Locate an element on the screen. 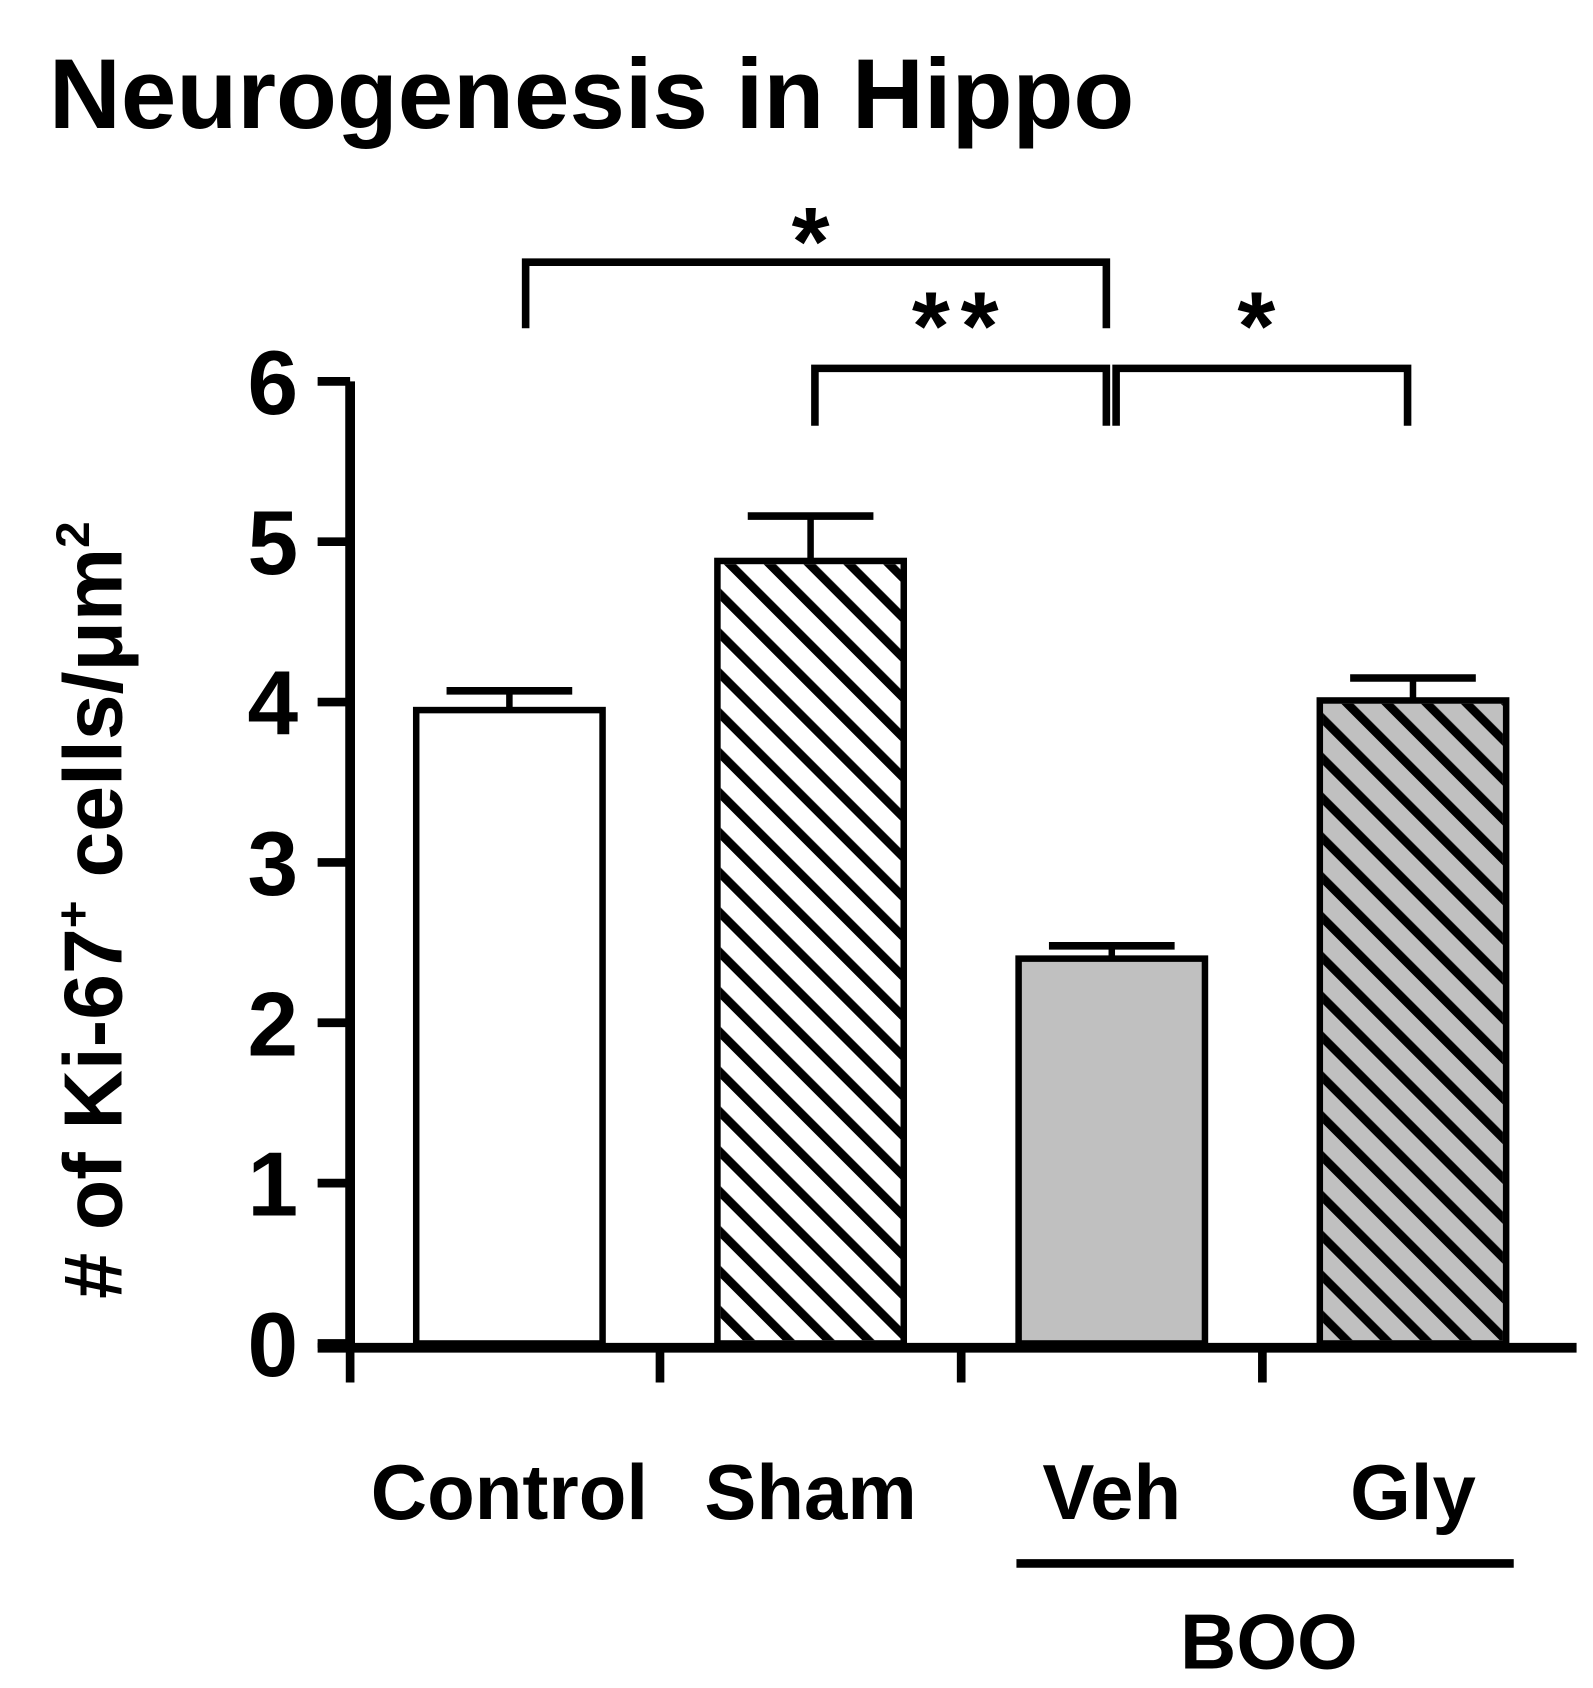 The height and width of the screenshot is (1688, 1593). chart-title: Neurogenesis in Hippo is located at coordinates (591, 94).